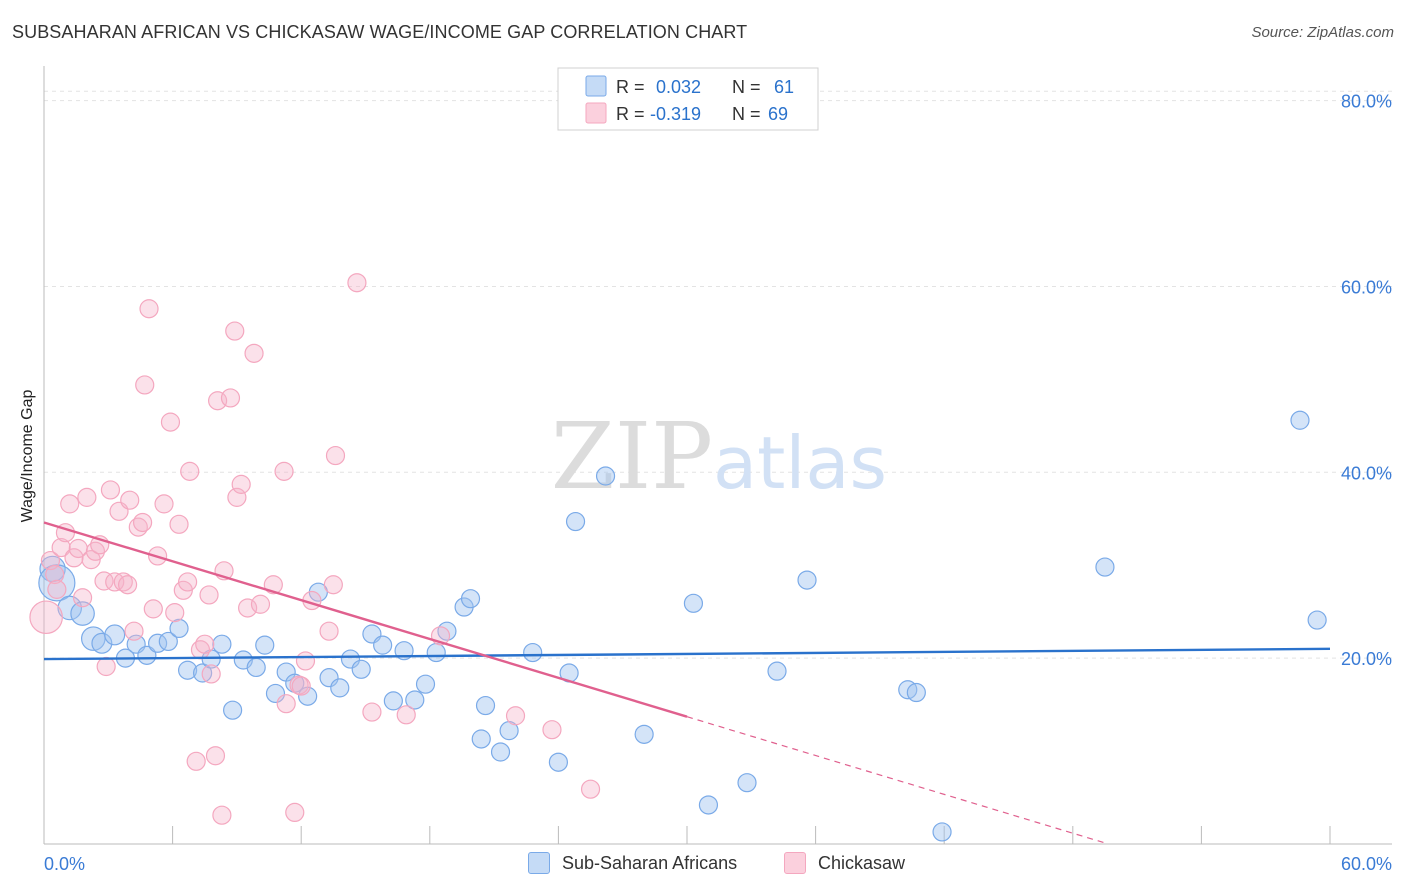  Describe the element at coordinates (678, 87) in the screenshot. I see `legend-r-value-1: 0.032` at that location.